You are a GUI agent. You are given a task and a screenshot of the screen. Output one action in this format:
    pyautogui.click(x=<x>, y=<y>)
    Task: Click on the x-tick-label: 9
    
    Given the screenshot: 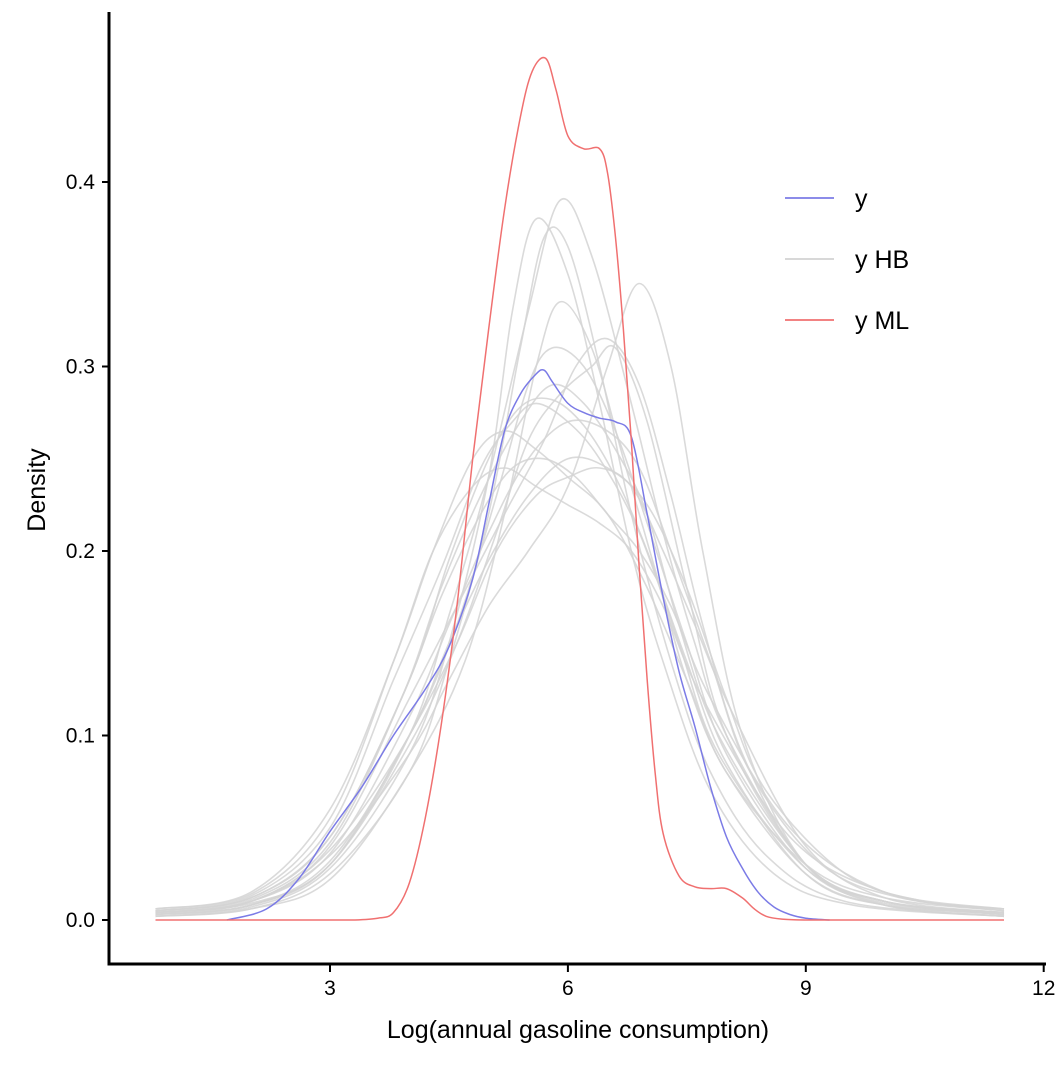 What is the action you would take?
    pyautogui.click(x=806, y=988)
    